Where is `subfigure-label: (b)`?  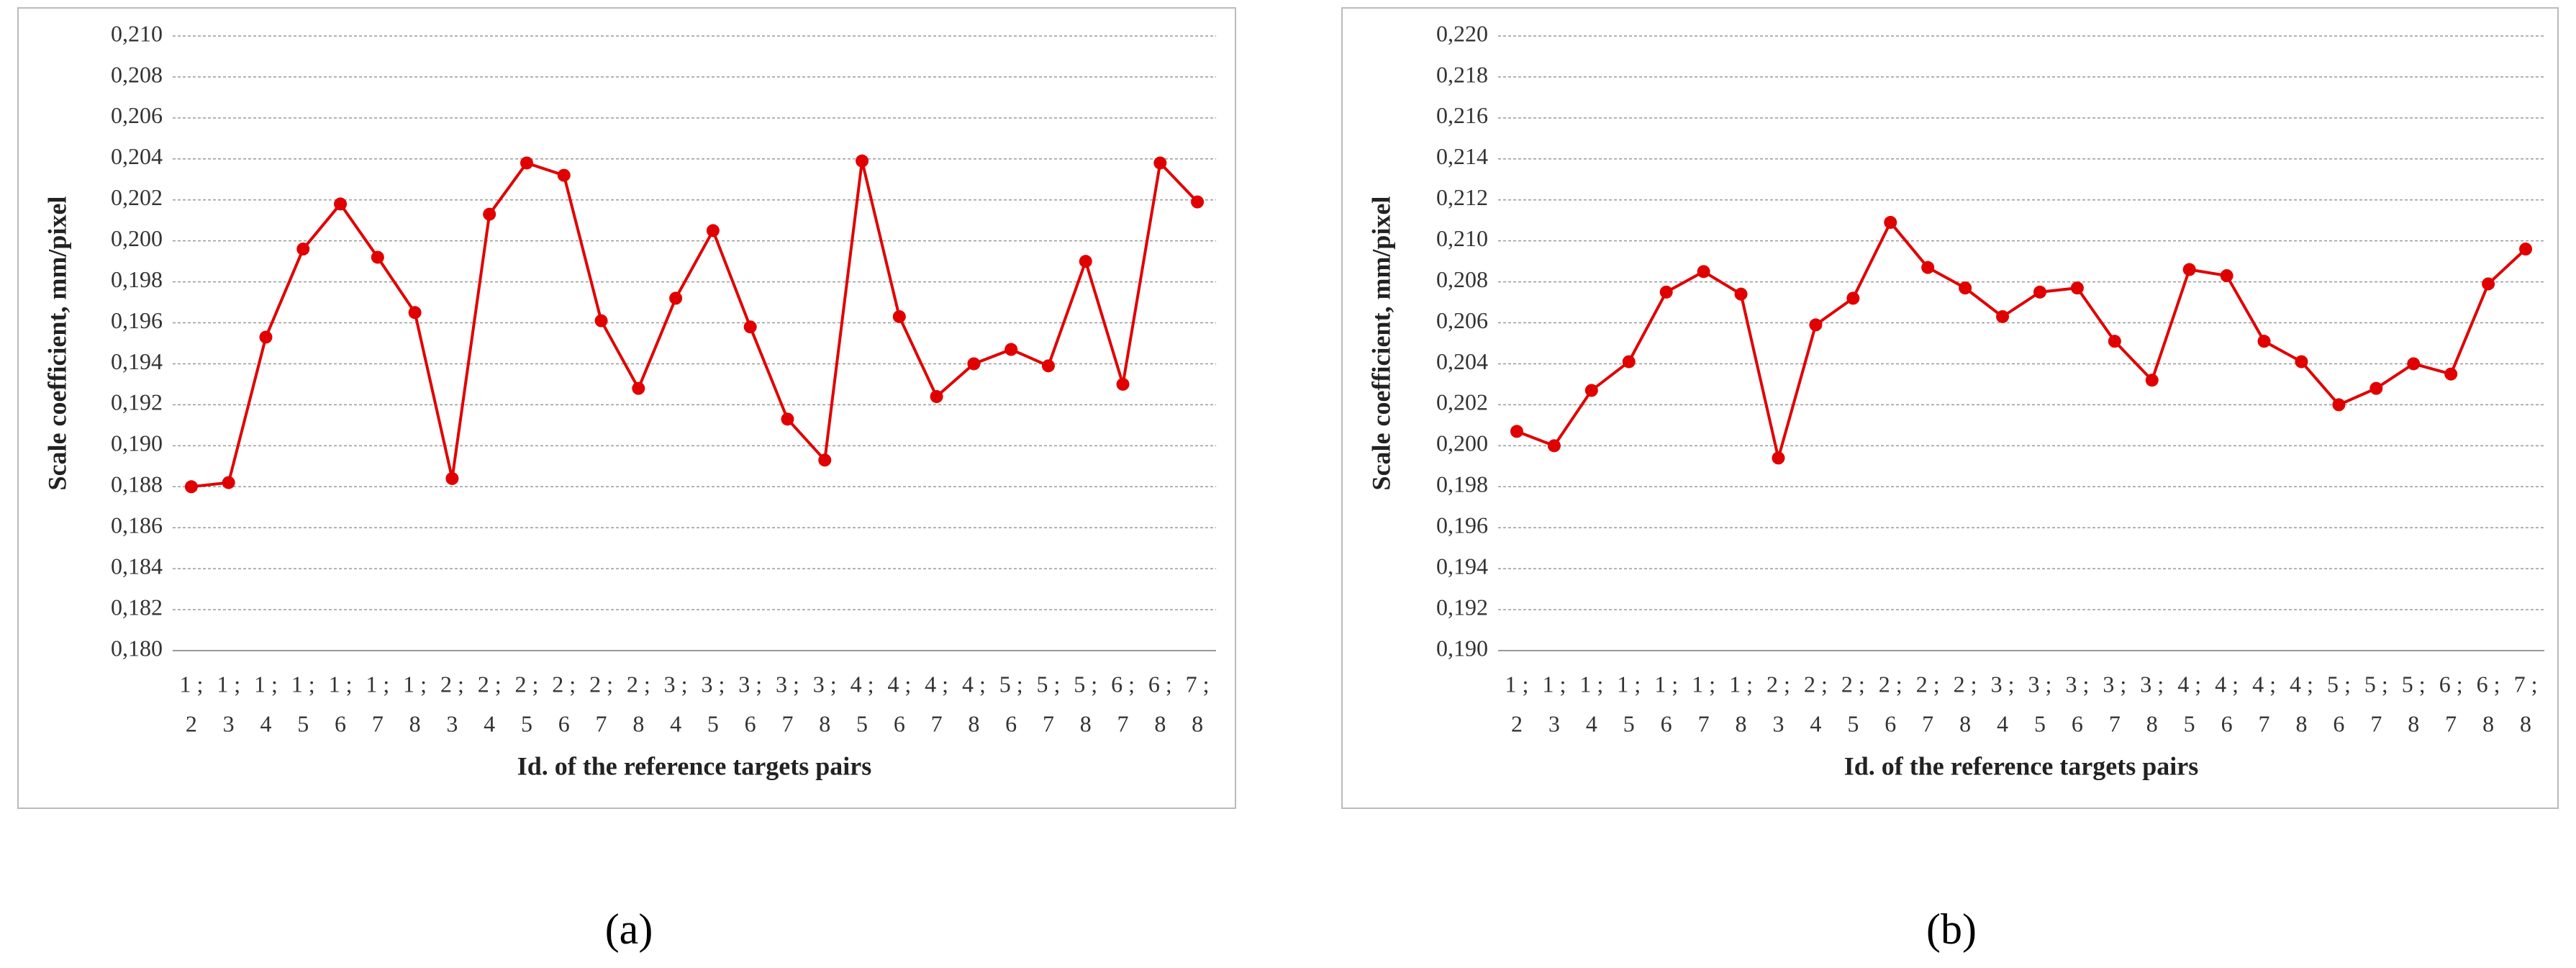 subfigure-label: (b) is located at coordinates (1952, 929).